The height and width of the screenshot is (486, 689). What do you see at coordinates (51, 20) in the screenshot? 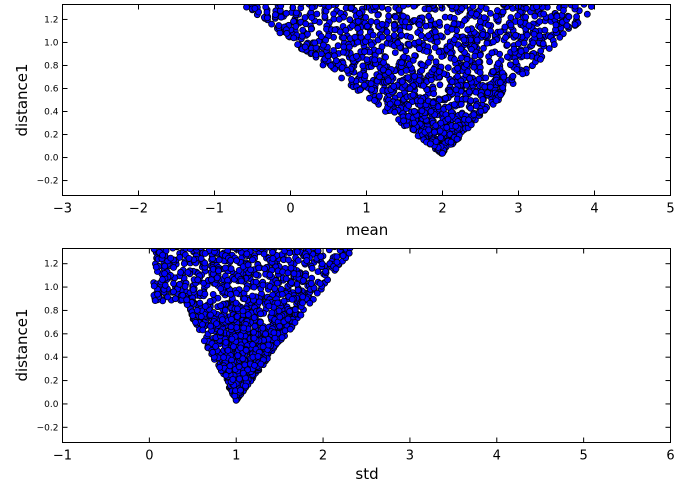
I see `top-y-tick-label: 1.2` at bounding box center [51, 20].